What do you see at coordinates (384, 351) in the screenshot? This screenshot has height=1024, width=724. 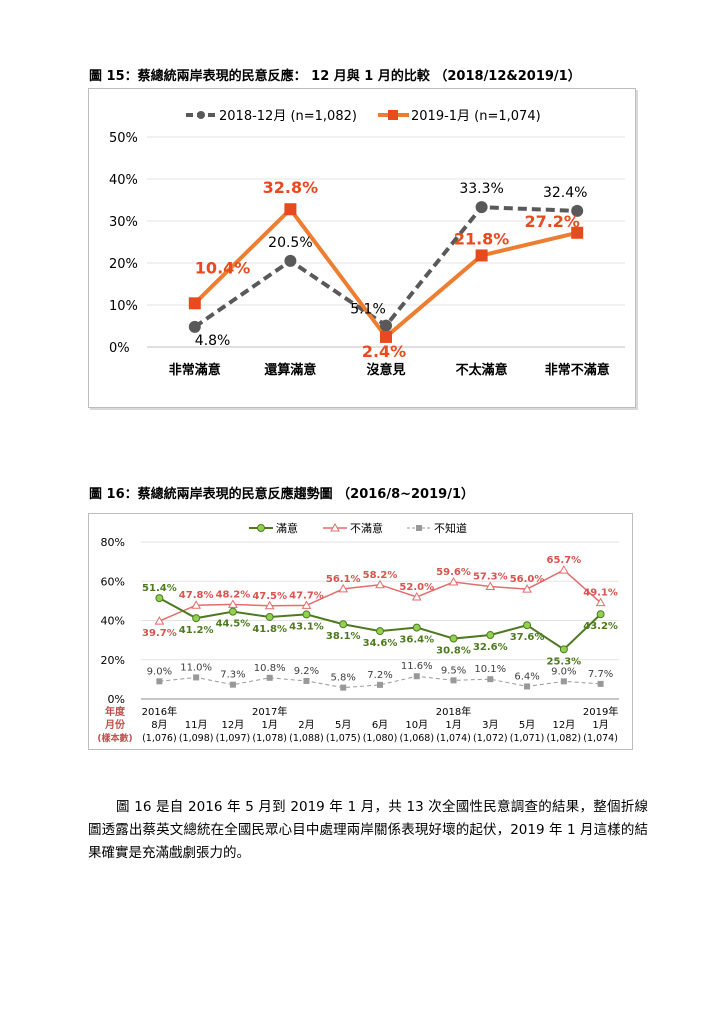 I see `chart1-data-label-jan: 2.4%` at bounding box center [384, 351].